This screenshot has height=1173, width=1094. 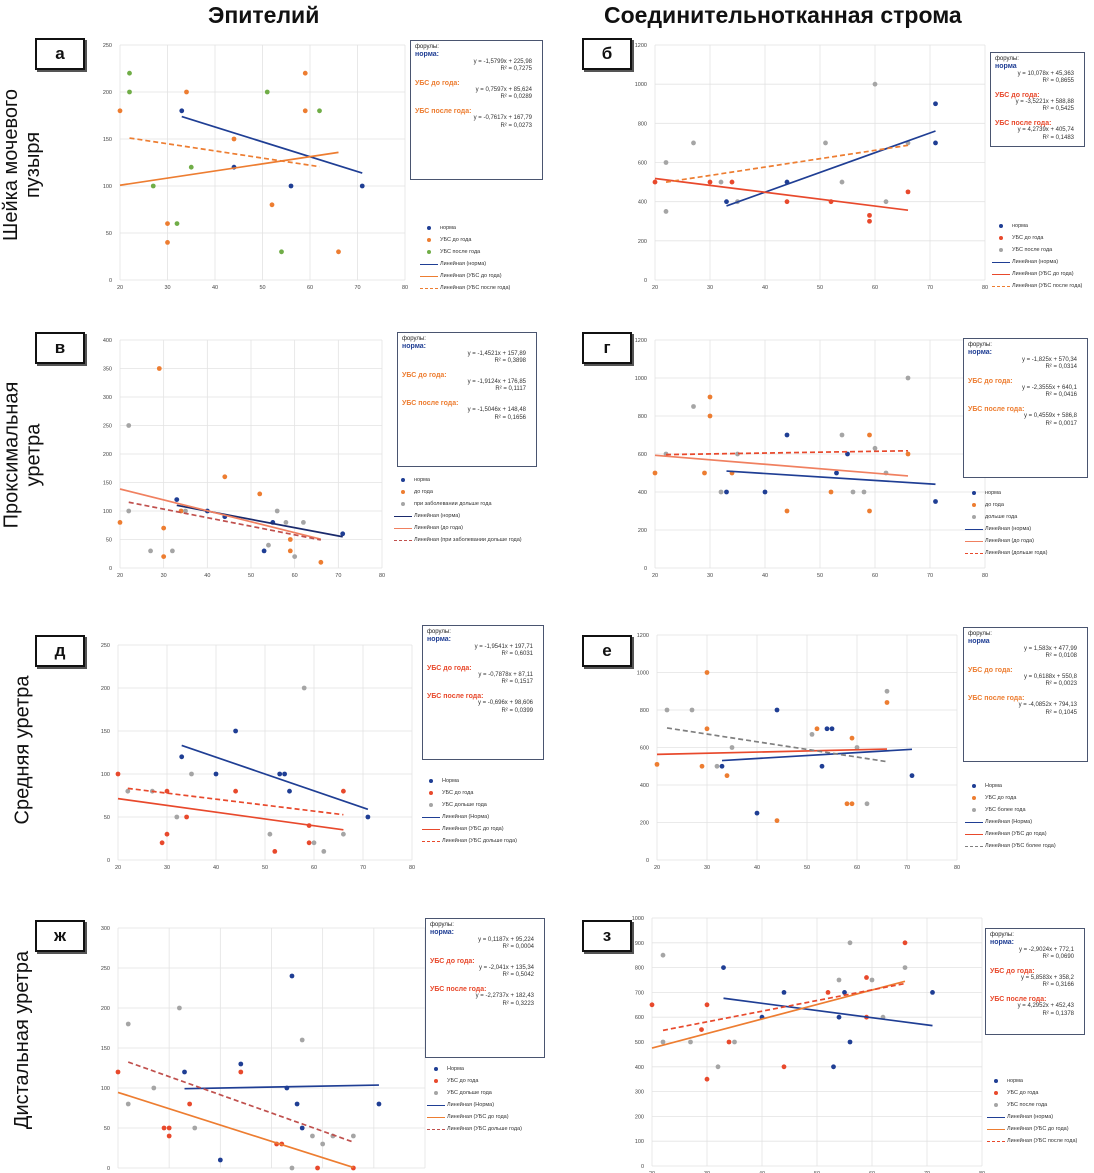 I want to click on y-tick-label: 0, so click(x=110, y=281).